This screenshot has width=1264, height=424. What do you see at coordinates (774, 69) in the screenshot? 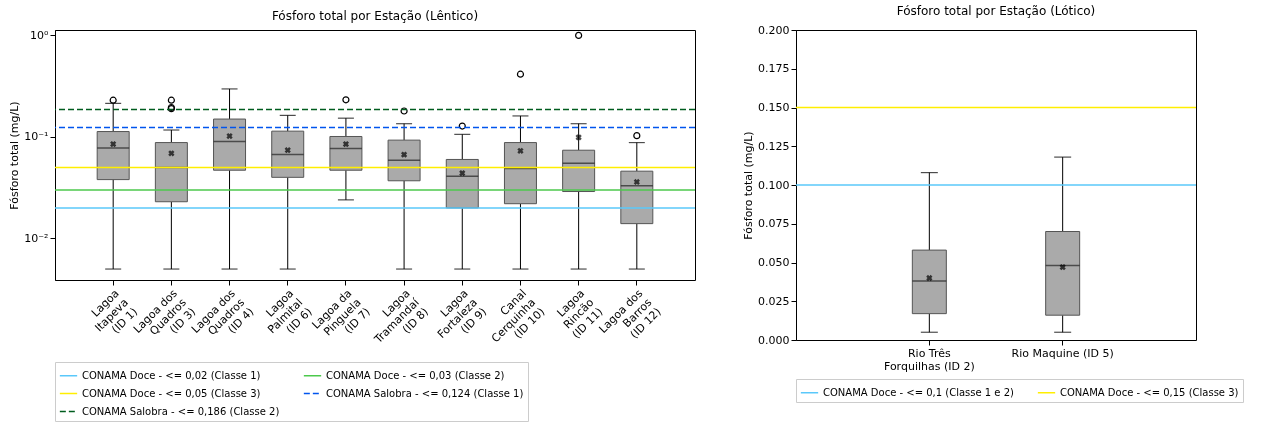
I see `y-tick-label: 0.175` at bounding box center [774, 69].